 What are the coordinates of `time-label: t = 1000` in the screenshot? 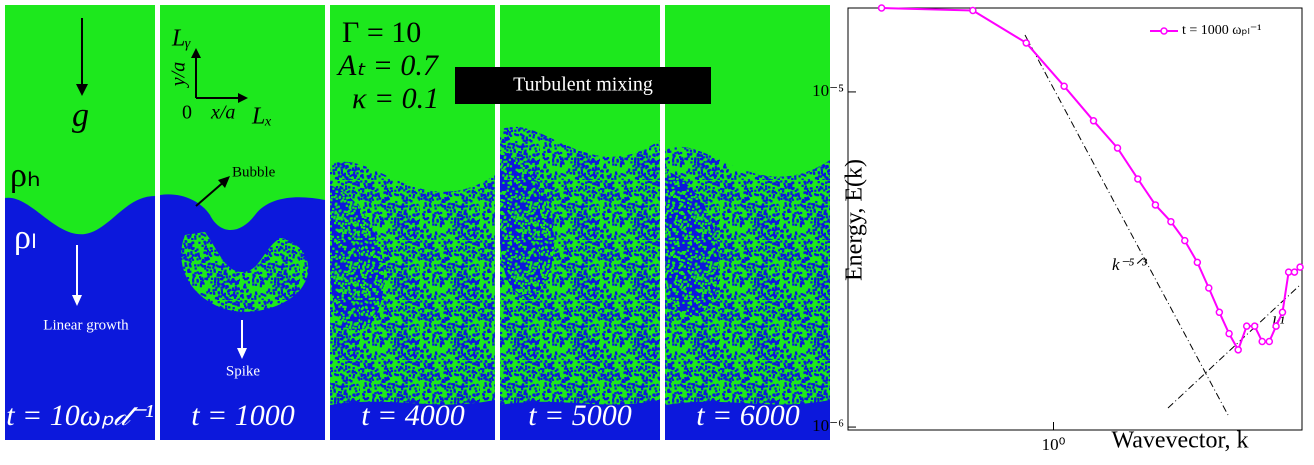 It's located at (243, 415).